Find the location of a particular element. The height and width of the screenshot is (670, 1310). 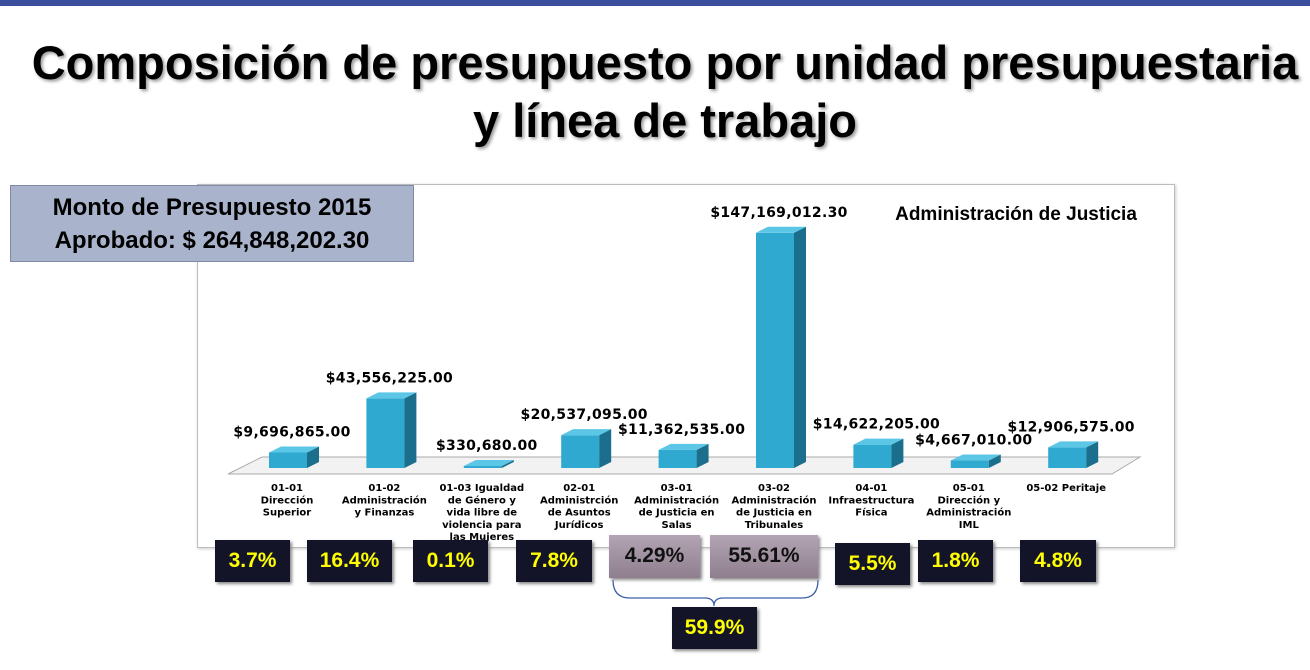

grouping-brace is located at coordinates (715, 593).